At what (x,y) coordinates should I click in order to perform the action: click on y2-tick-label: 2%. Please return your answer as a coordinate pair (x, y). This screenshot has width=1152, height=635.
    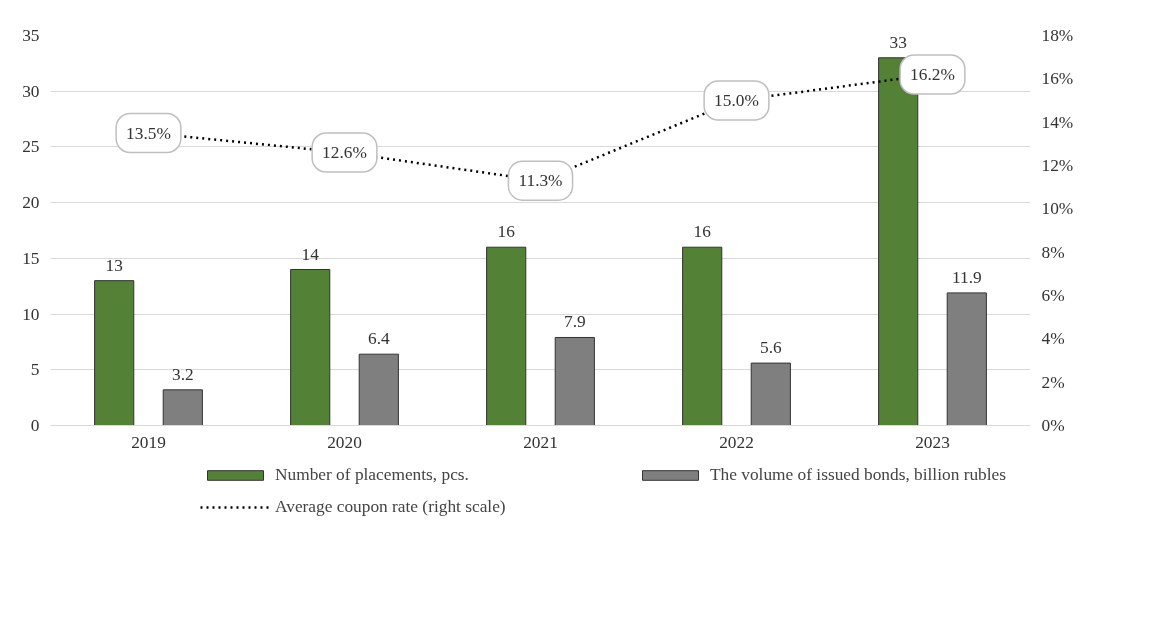
    Looking at the image, I should click on (1053, 382).